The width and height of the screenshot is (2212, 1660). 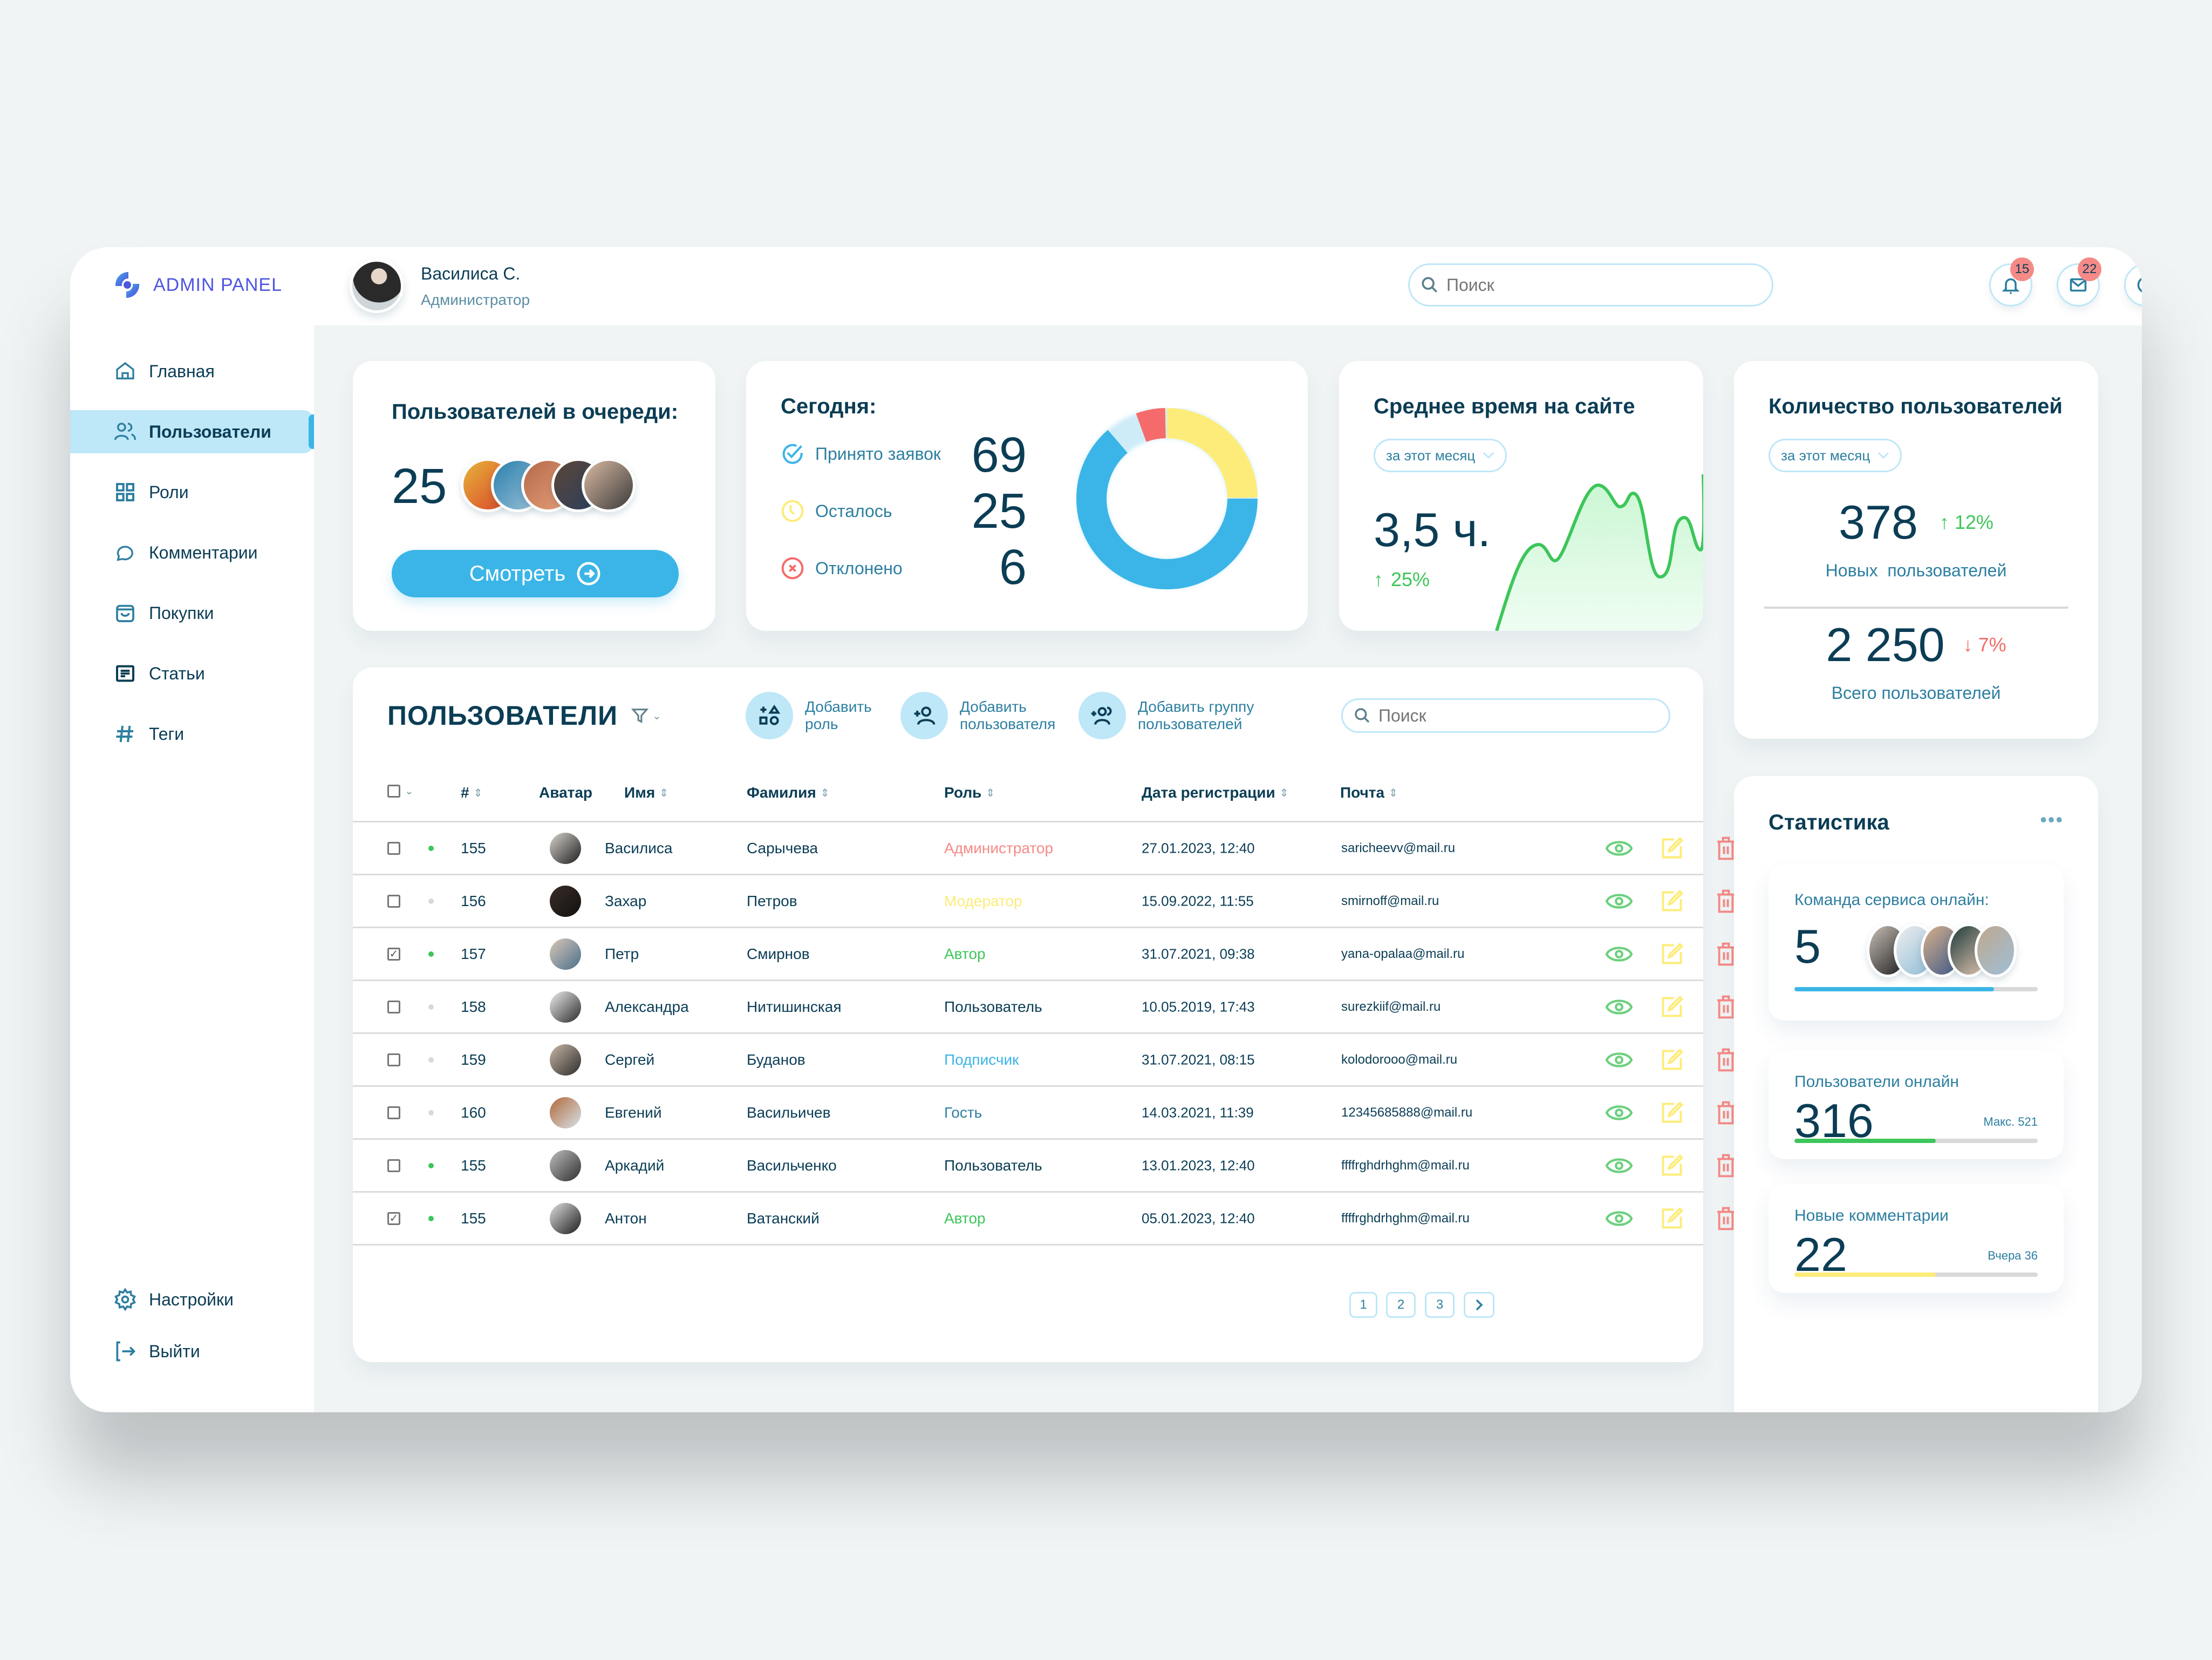 I want to click on header-search, so click(x=1590, y=285).